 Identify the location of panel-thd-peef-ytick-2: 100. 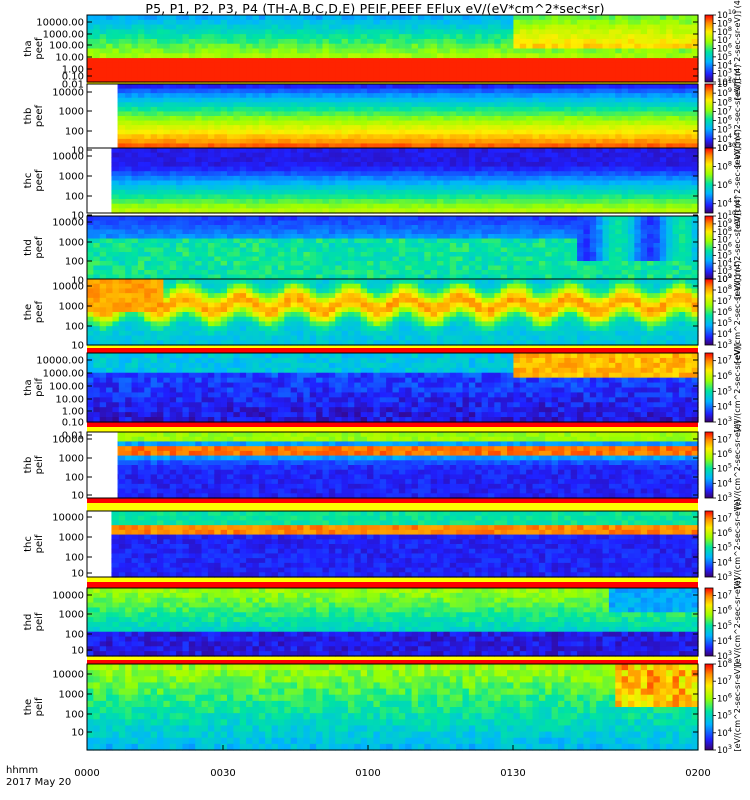
(74, 262).